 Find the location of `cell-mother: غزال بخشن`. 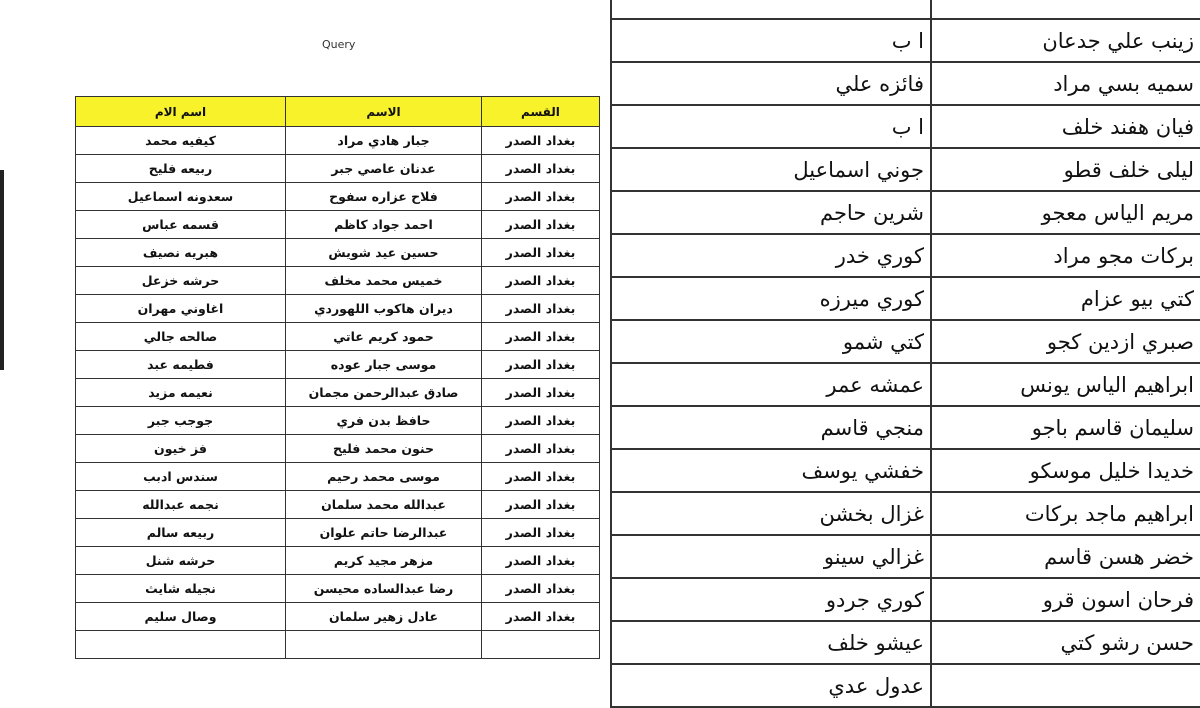

cell-mother: غزال بخشن is located at coordinates (771, 513).